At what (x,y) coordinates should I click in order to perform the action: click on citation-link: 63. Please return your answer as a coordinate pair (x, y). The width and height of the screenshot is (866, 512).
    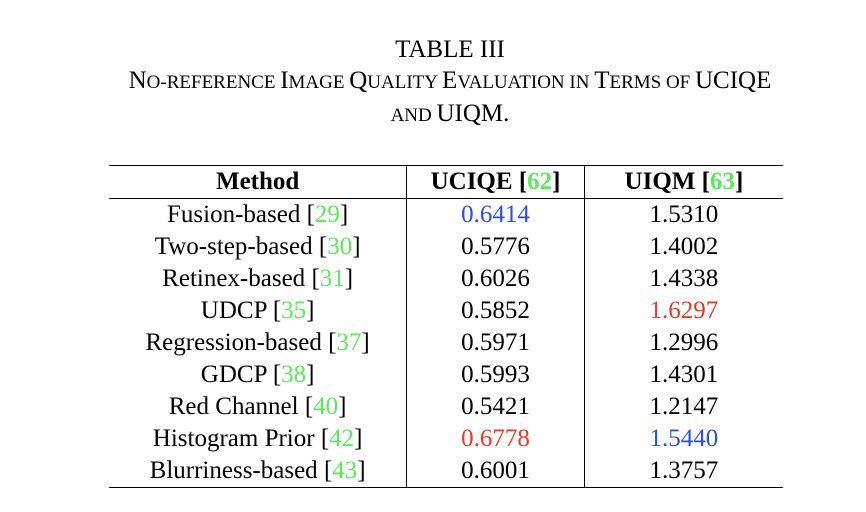
    Looking at the image, I should click on (722, 181).